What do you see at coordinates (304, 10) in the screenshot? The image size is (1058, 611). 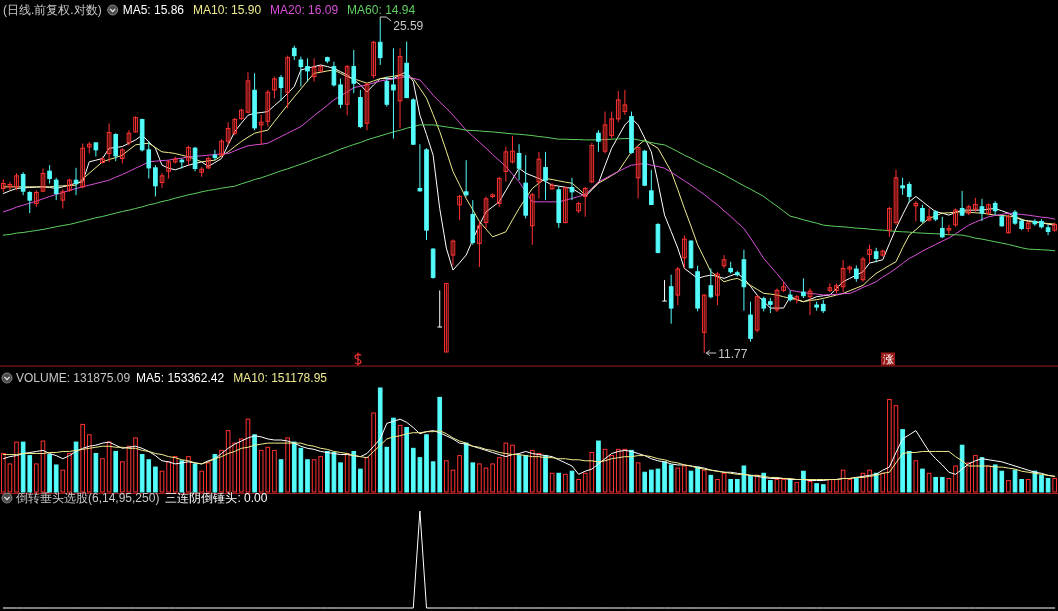 I see `text: MA20: 16.09` at bounding box center [304, 10].